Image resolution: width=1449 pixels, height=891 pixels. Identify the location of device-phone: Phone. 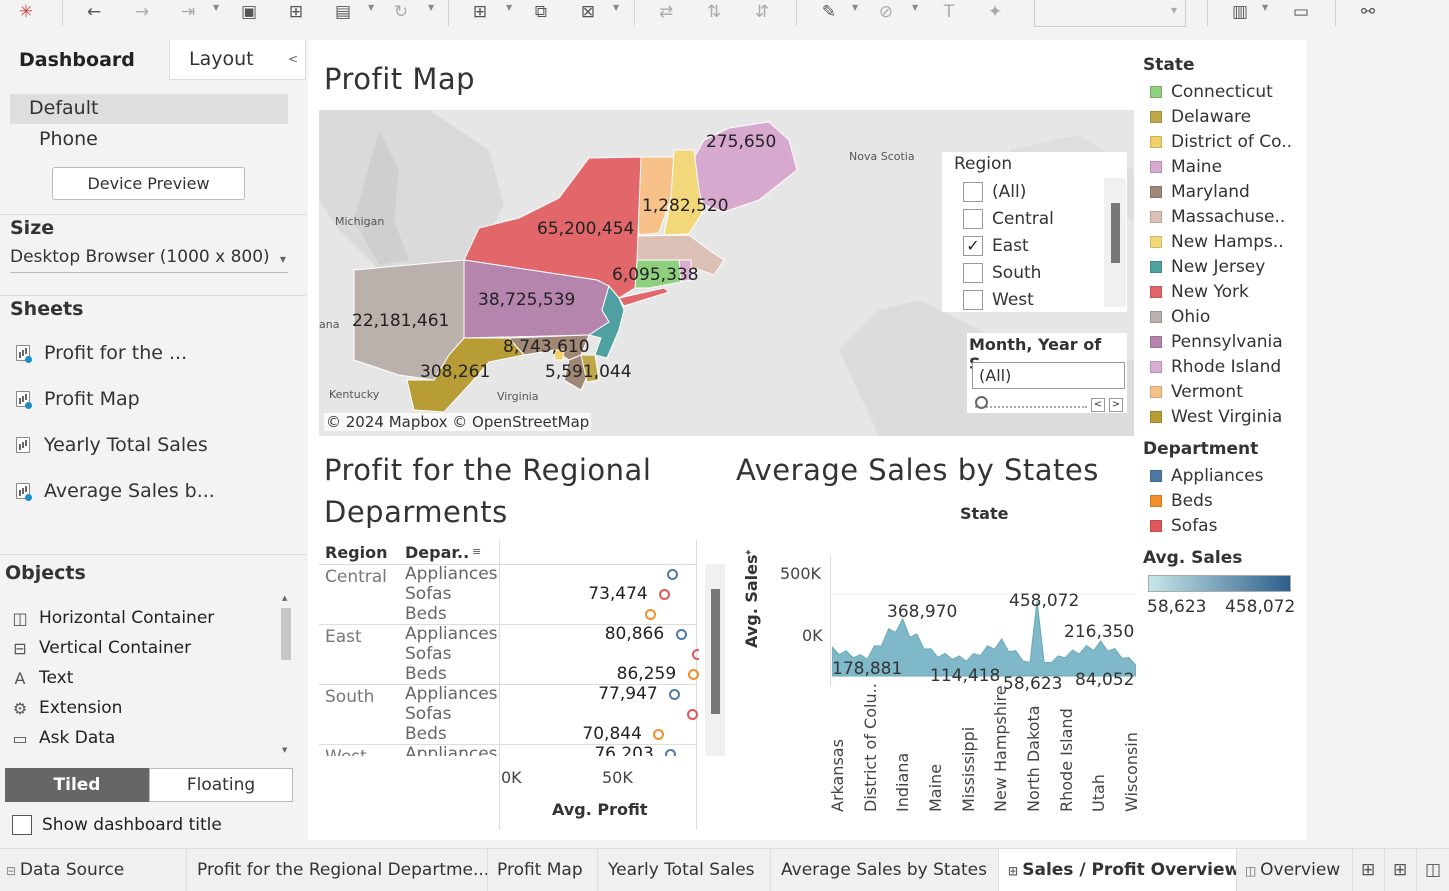
(68, 139).